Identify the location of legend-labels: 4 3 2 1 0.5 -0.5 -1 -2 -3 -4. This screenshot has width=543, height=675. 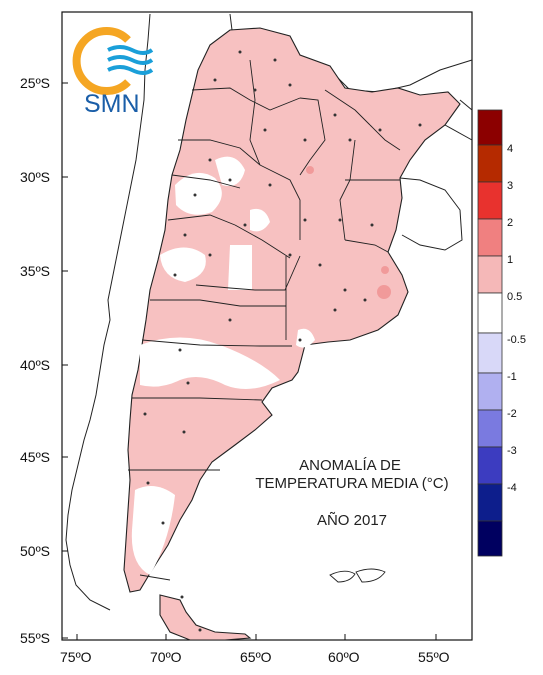
(516, 318).